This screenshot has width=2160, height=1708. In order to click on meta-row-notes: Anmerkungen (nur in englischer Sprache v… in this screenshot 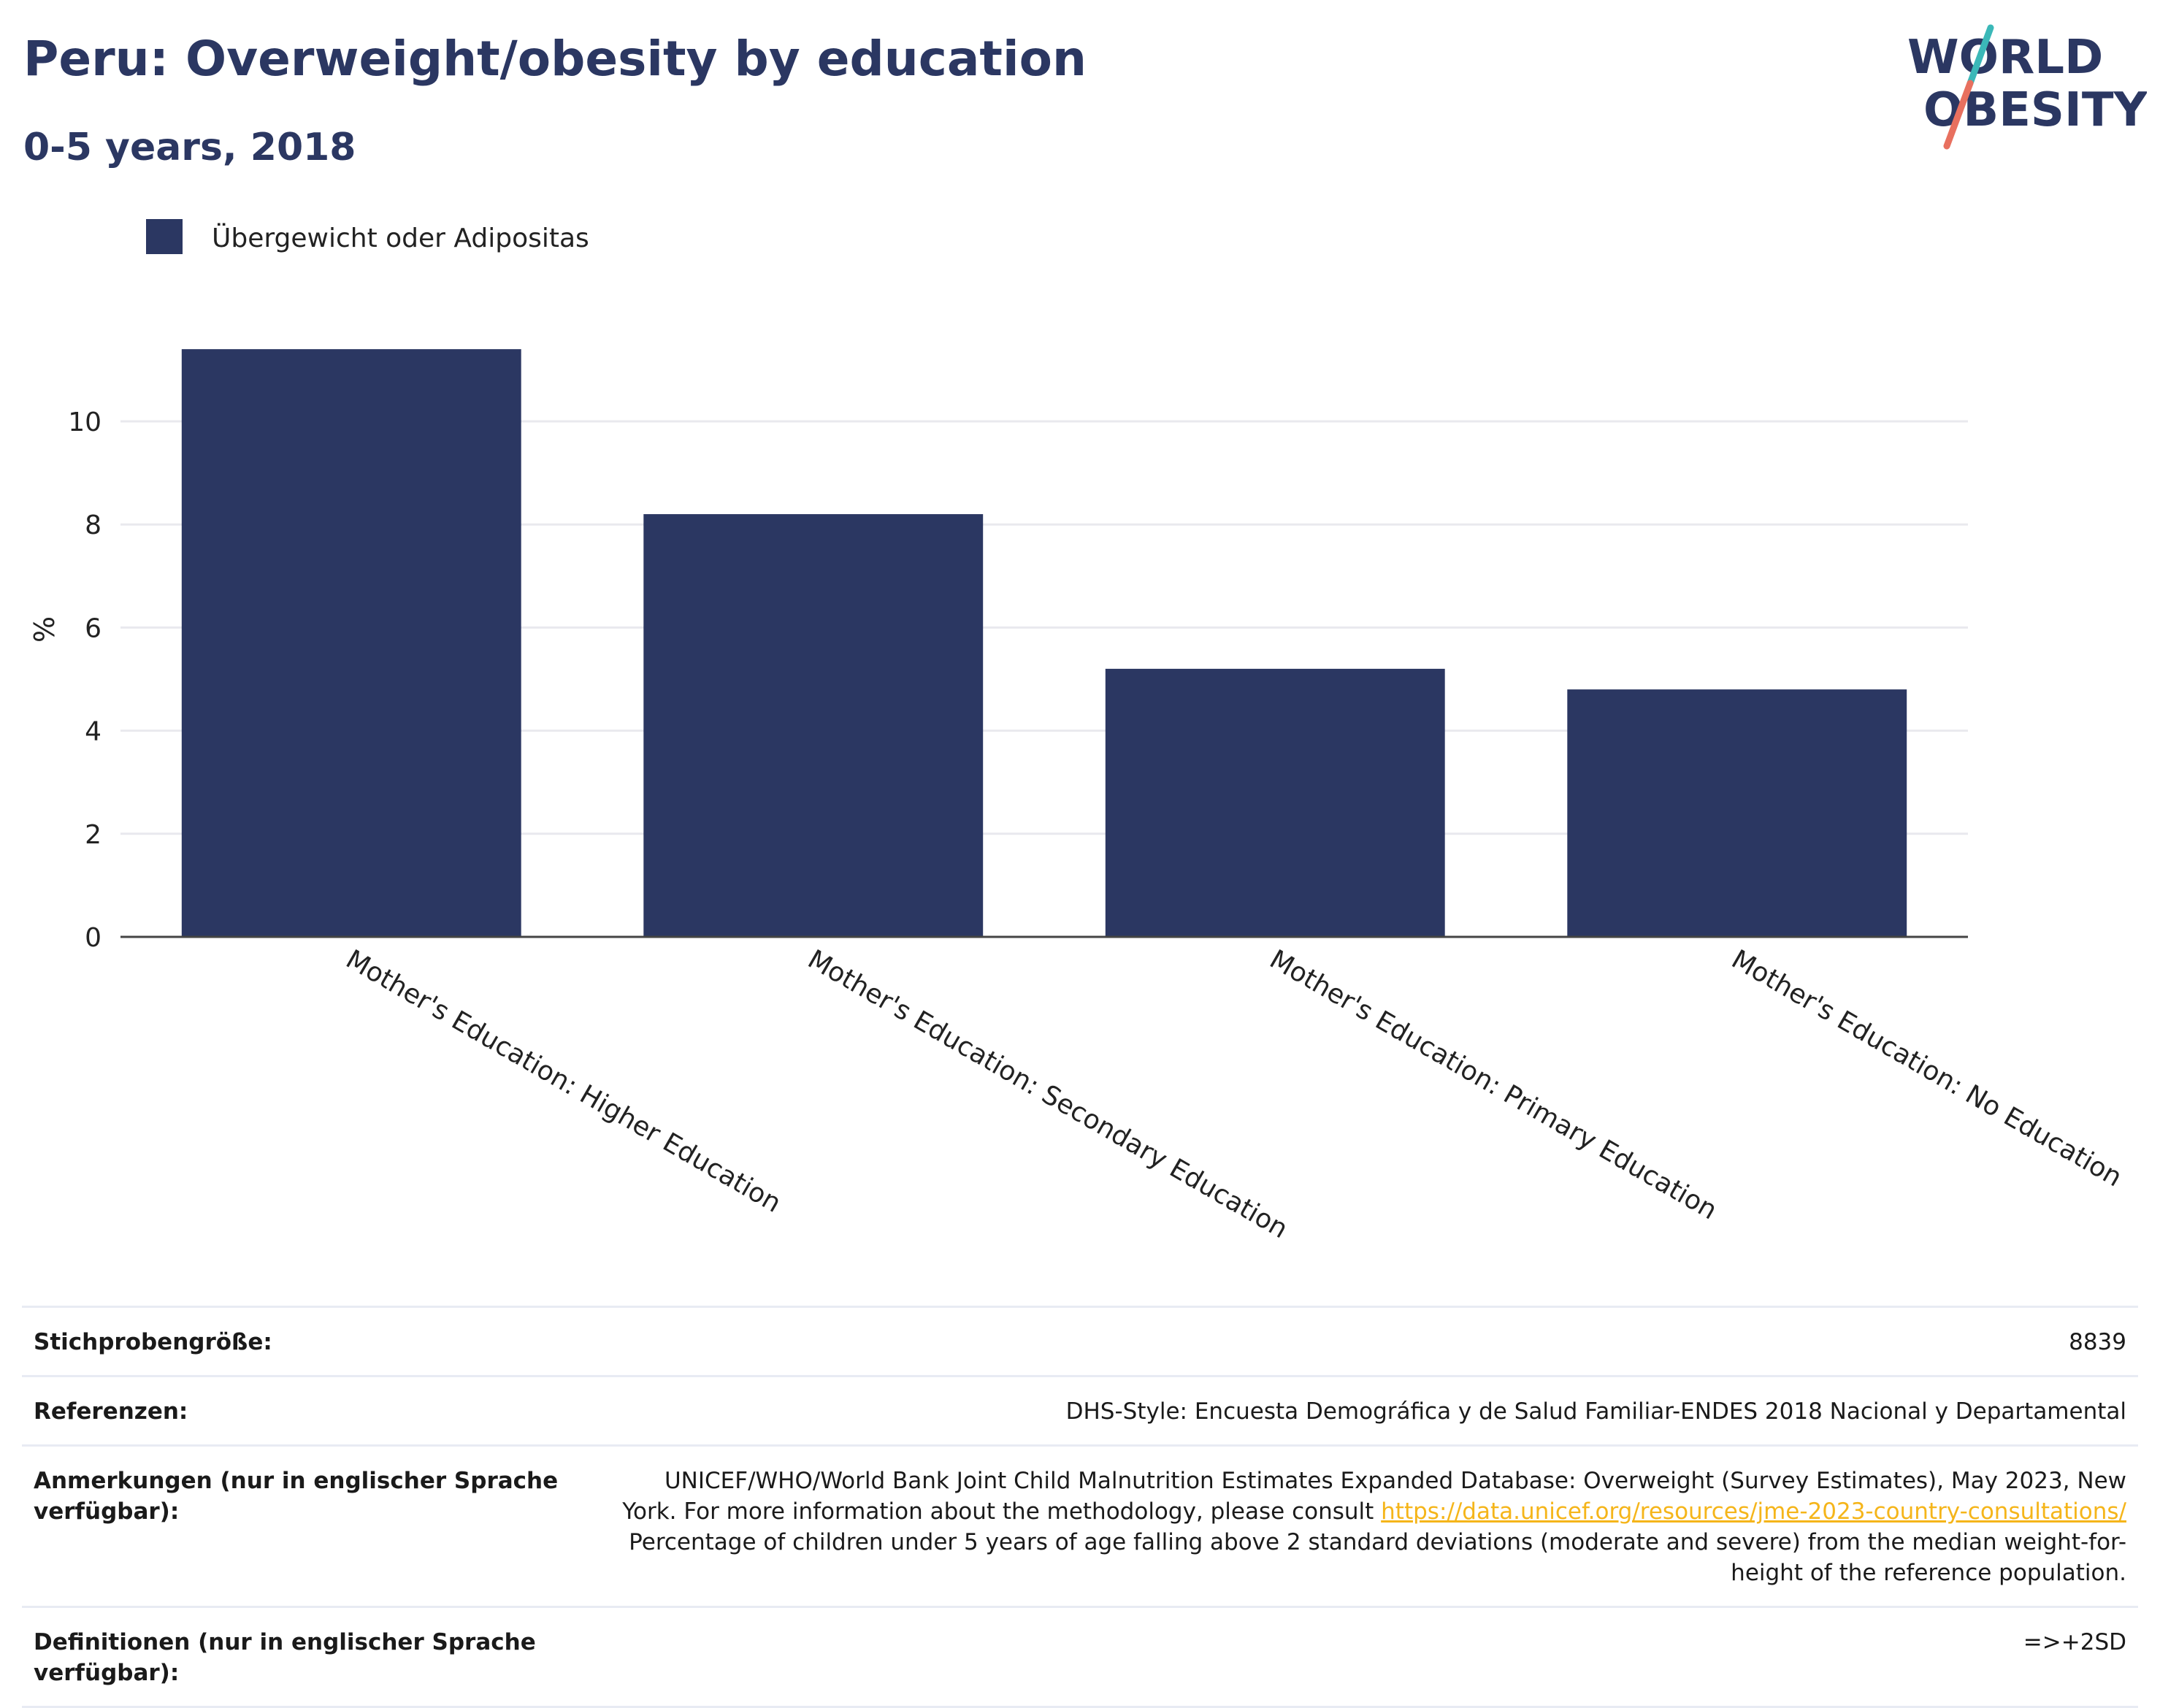, I will do `click(1080, 1525)`.